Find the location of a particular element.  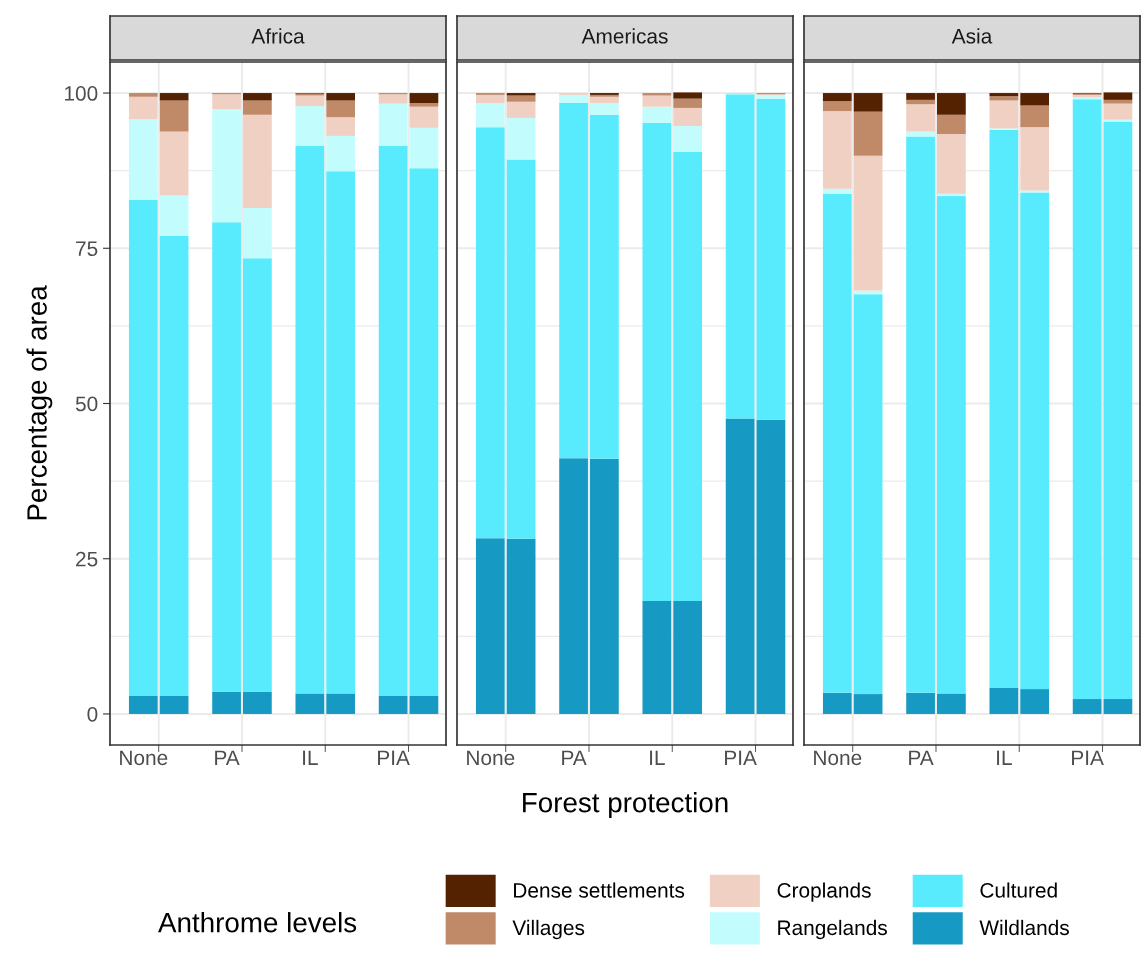

legend-label: Villages is located at coordinates (548, 929).